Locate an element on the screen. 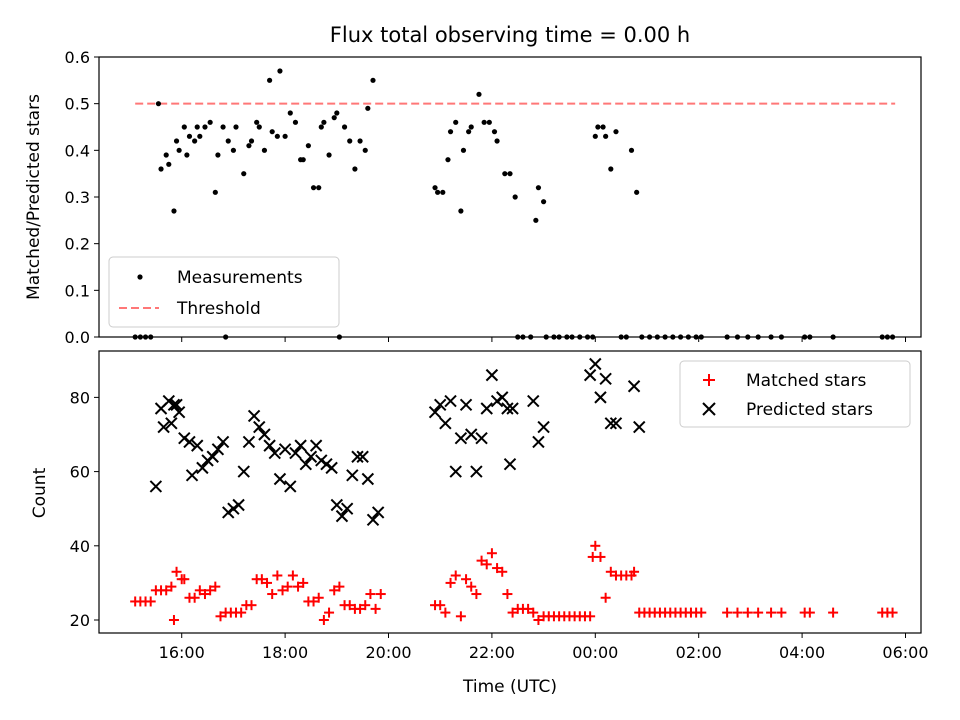  y-tick-label: 0.3 is located at coordinates (77, 197).